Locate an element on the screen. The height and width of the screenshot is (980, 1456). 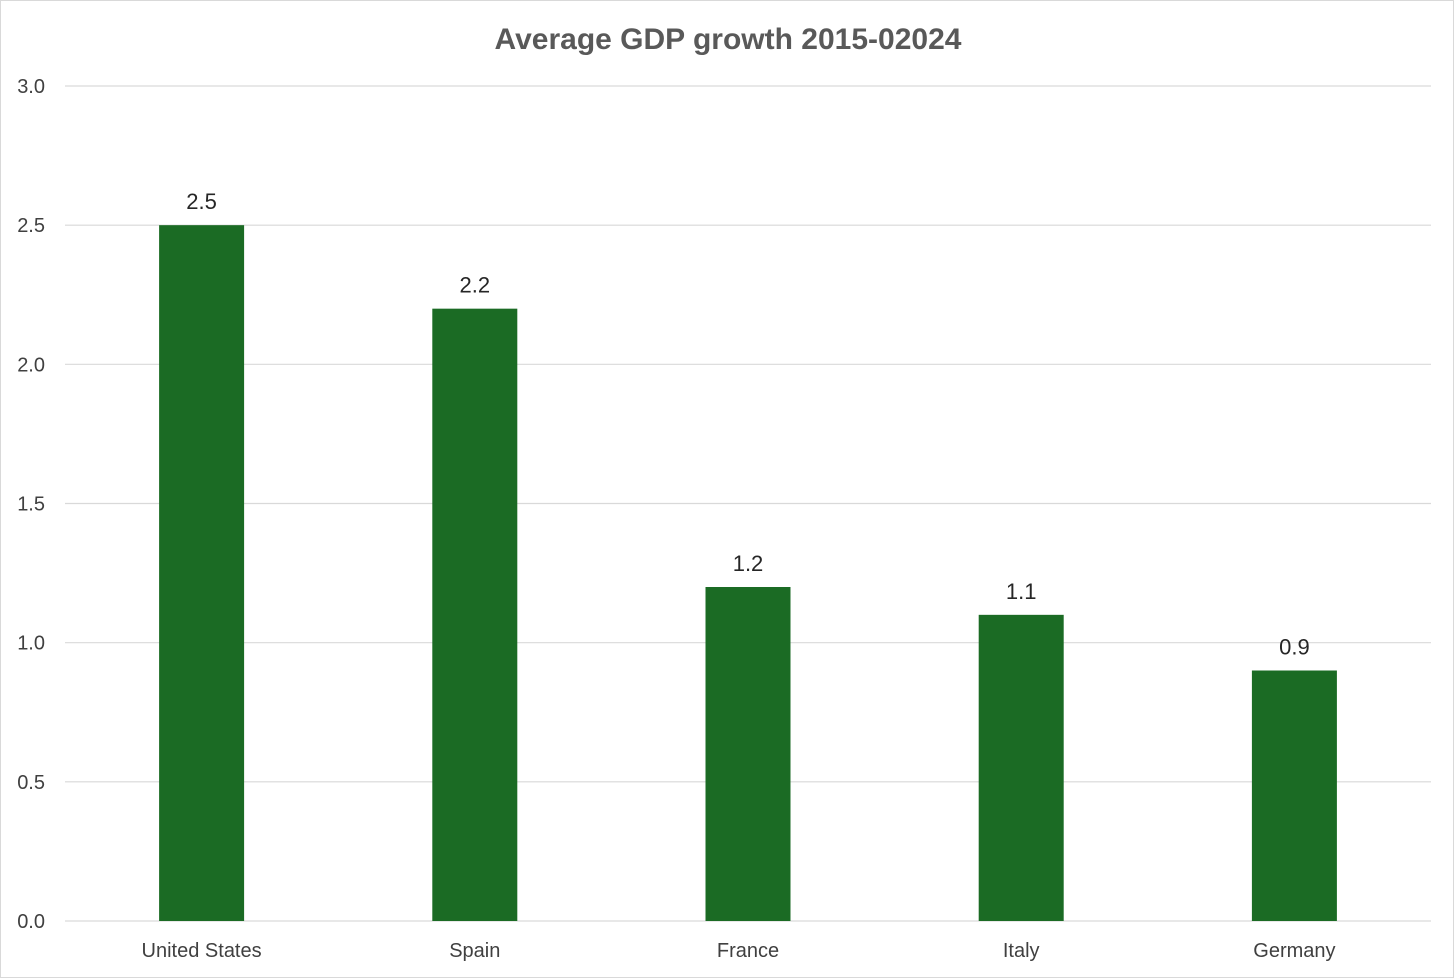
x-tick-label: Italy is located at coordinates (1021, 951).